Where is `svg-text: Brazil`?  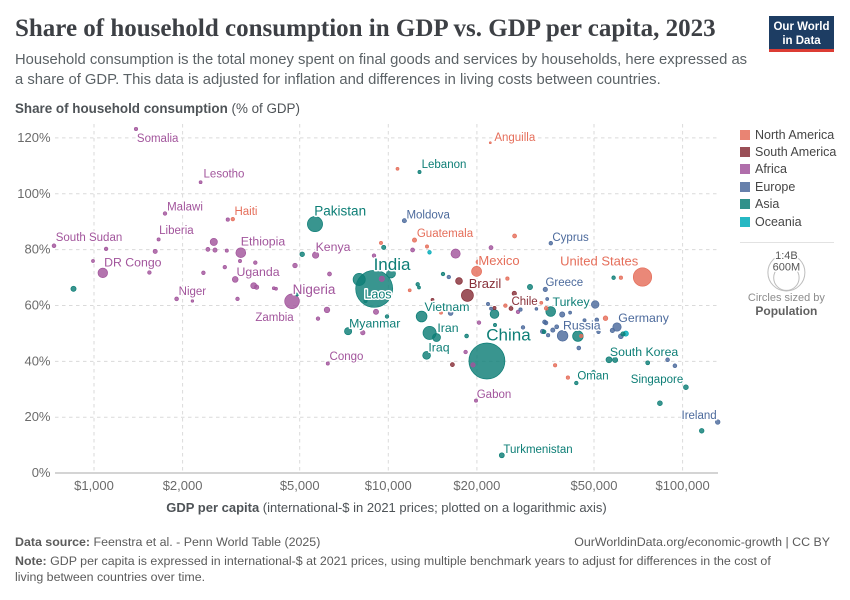 svg-text: Brazil is located at coordinates (485, 283).